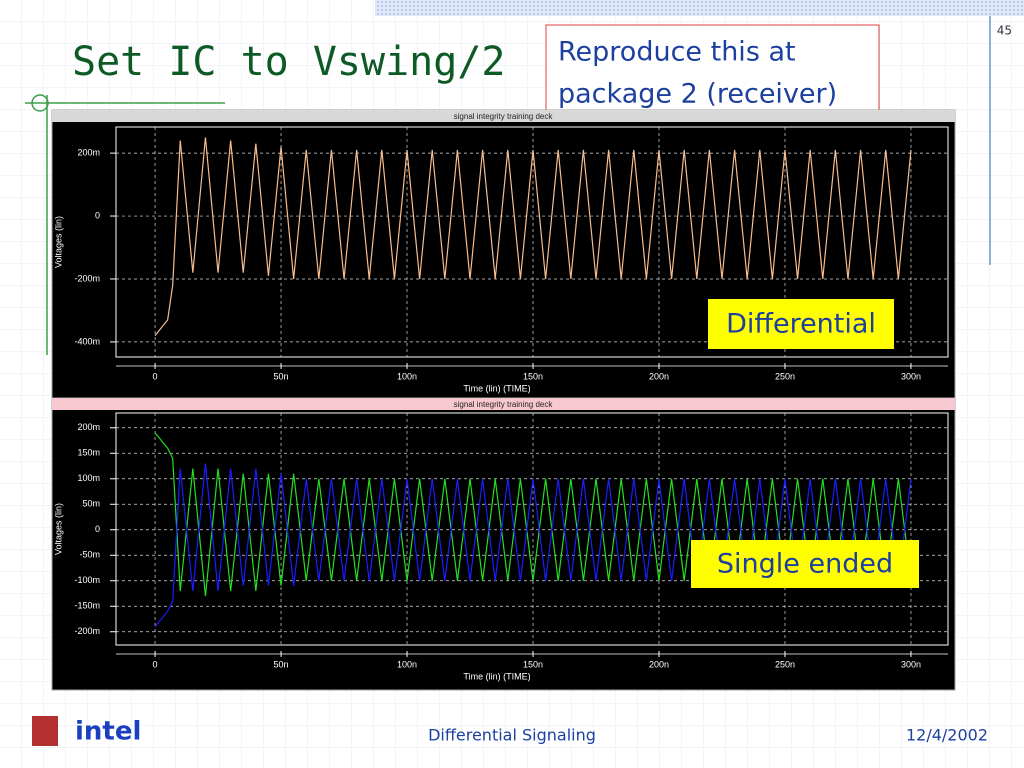 The height and width of the screenshot is (768, 1024). Describe the element at coordinates (677, 52) in the screenshot. I see `note-line: Reproduce this at` at that location.